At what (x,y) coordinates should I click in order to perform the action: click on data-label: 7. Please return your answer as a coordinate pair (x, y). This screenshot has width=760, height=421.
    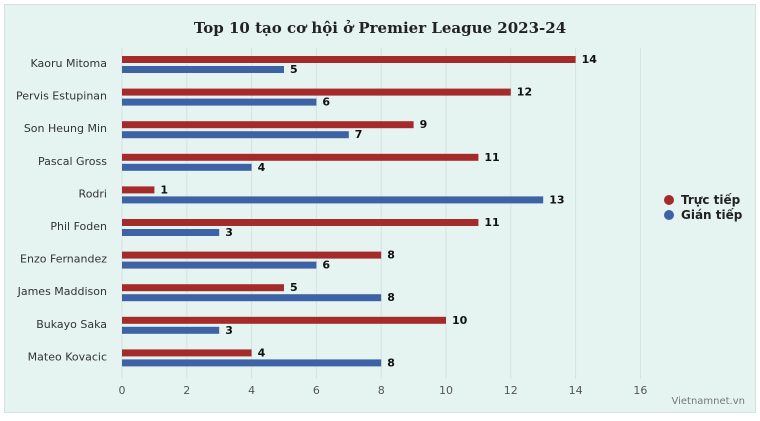
    Looking at the image, I should click on (359, 134).